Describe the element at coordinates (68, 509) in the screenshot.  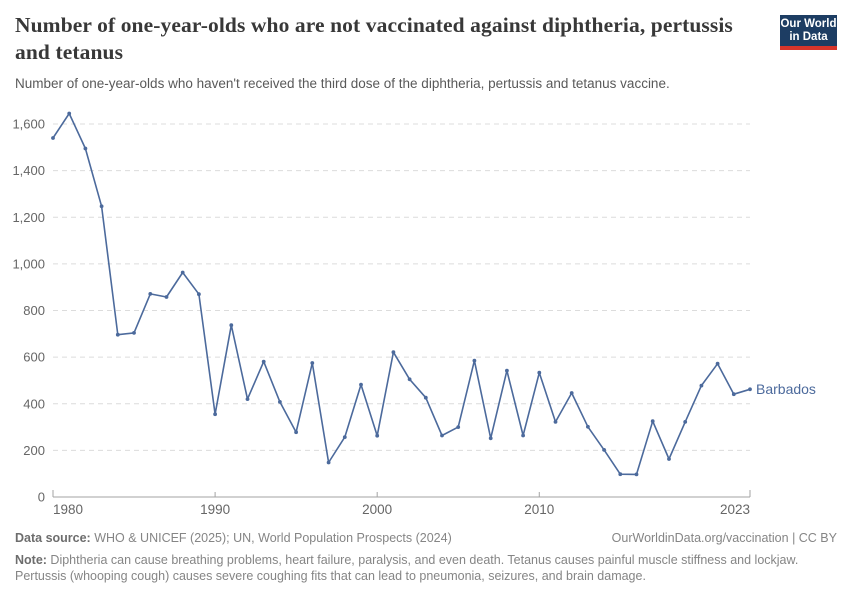
I see `x-tick-label: 1980` at that location.